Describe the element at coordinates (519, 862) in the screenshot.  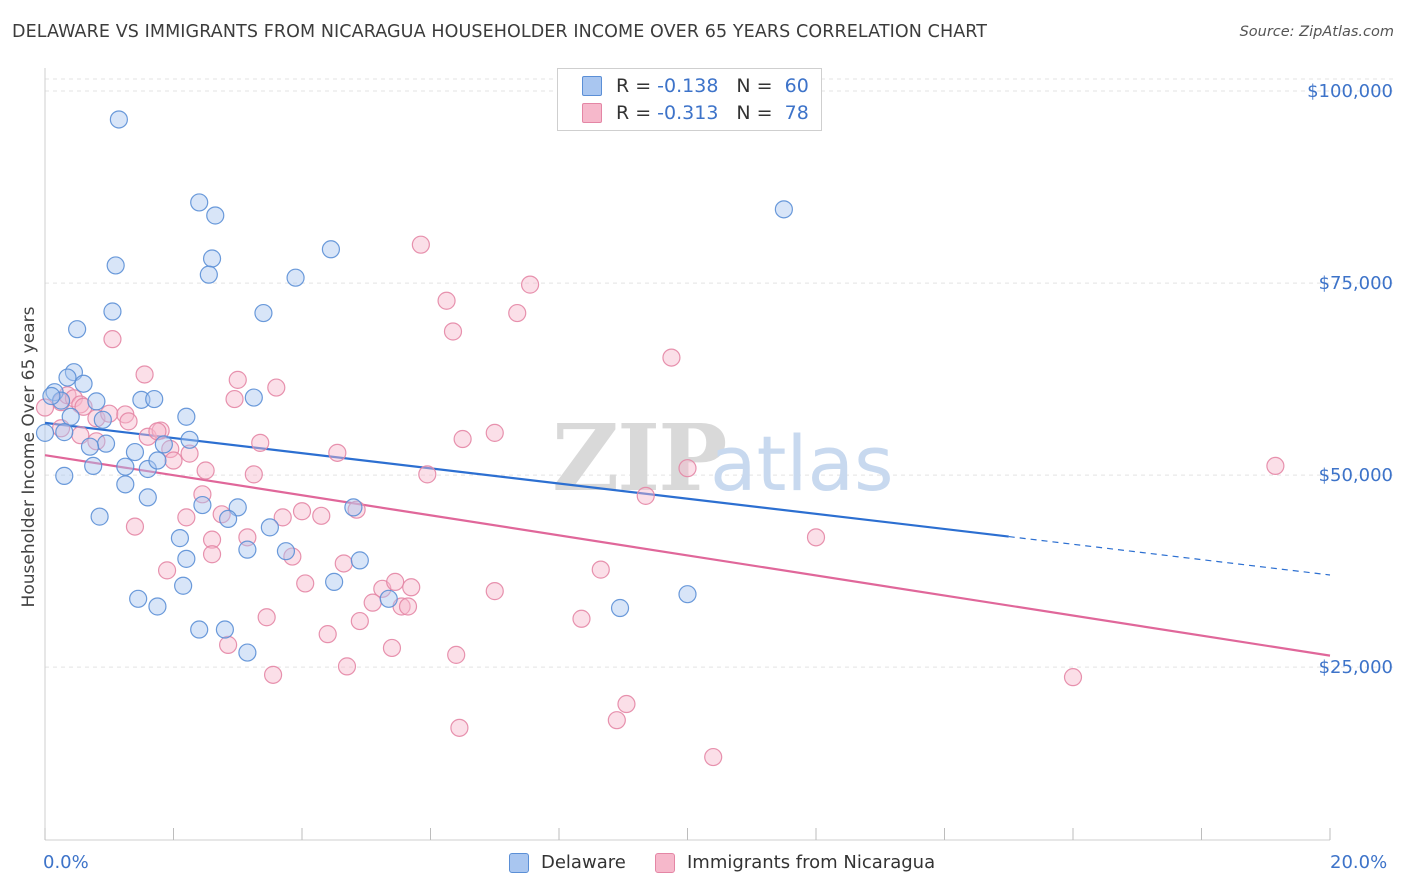
I see `delaware-legend-swatch` at that location.